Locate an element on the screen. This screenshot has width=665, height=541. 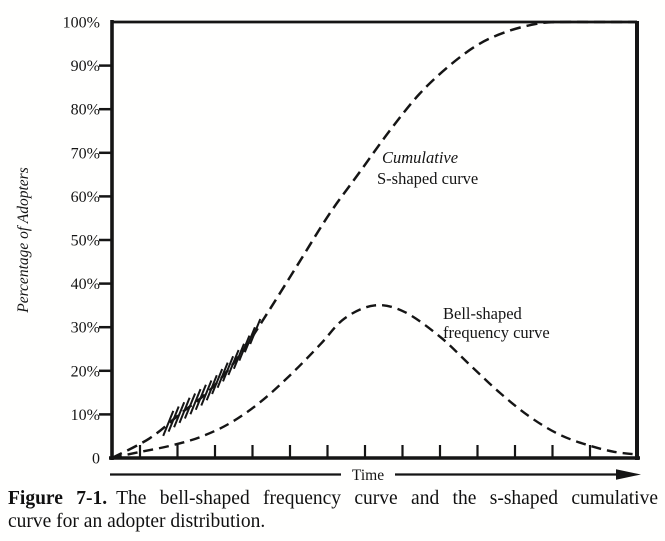
figure-caption-label: Figure 7-1. is located at coordinates (58, 498).